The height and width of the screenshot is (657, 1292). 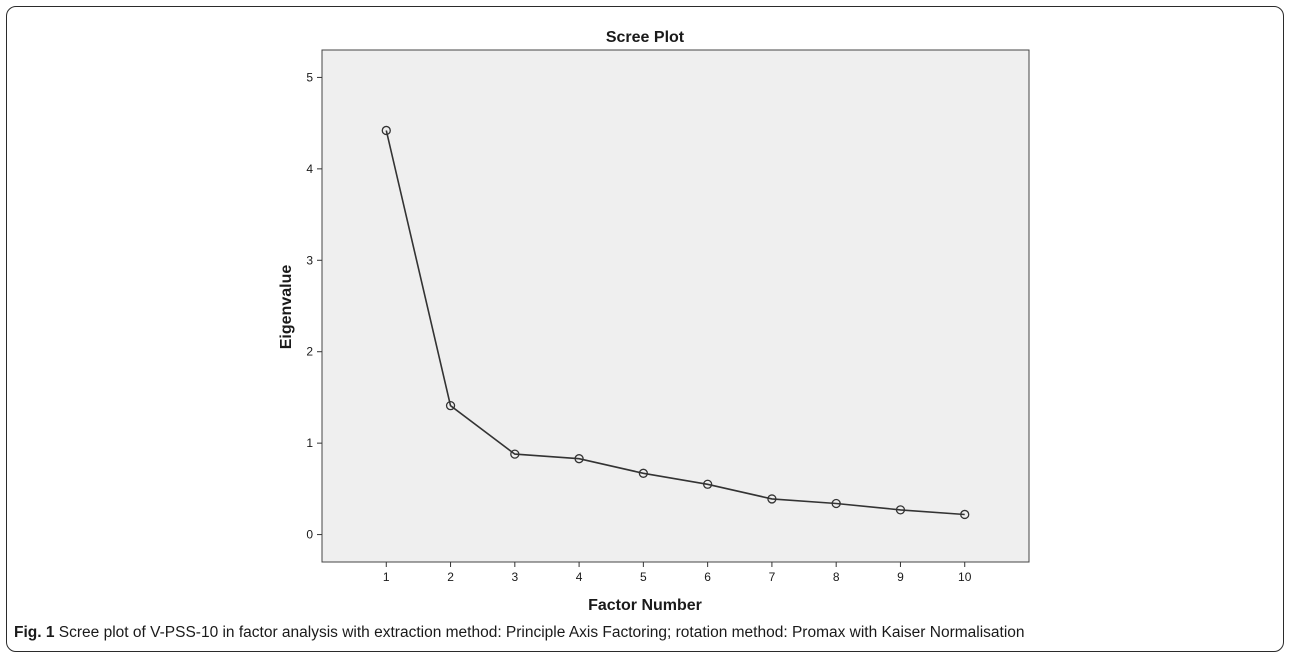 What do you see at coordinates (286, 307) in the screenshot?
I see `y-axis-label: Eigenvalue` at bounding box center [286, 307].